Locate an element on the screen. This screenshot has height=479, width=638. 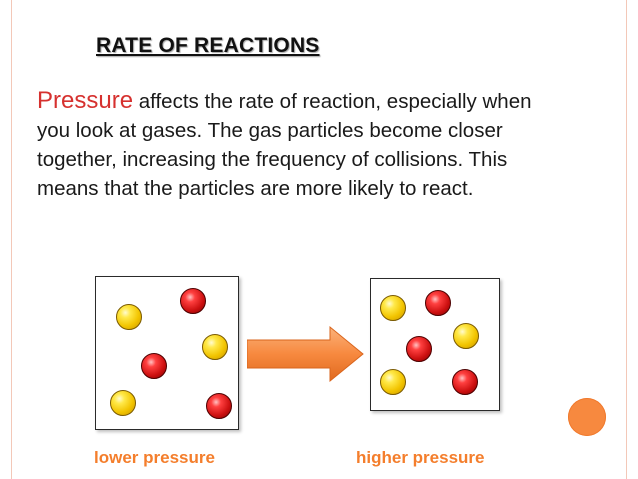
right-arrow-icon is located at coordinates (305, 354).